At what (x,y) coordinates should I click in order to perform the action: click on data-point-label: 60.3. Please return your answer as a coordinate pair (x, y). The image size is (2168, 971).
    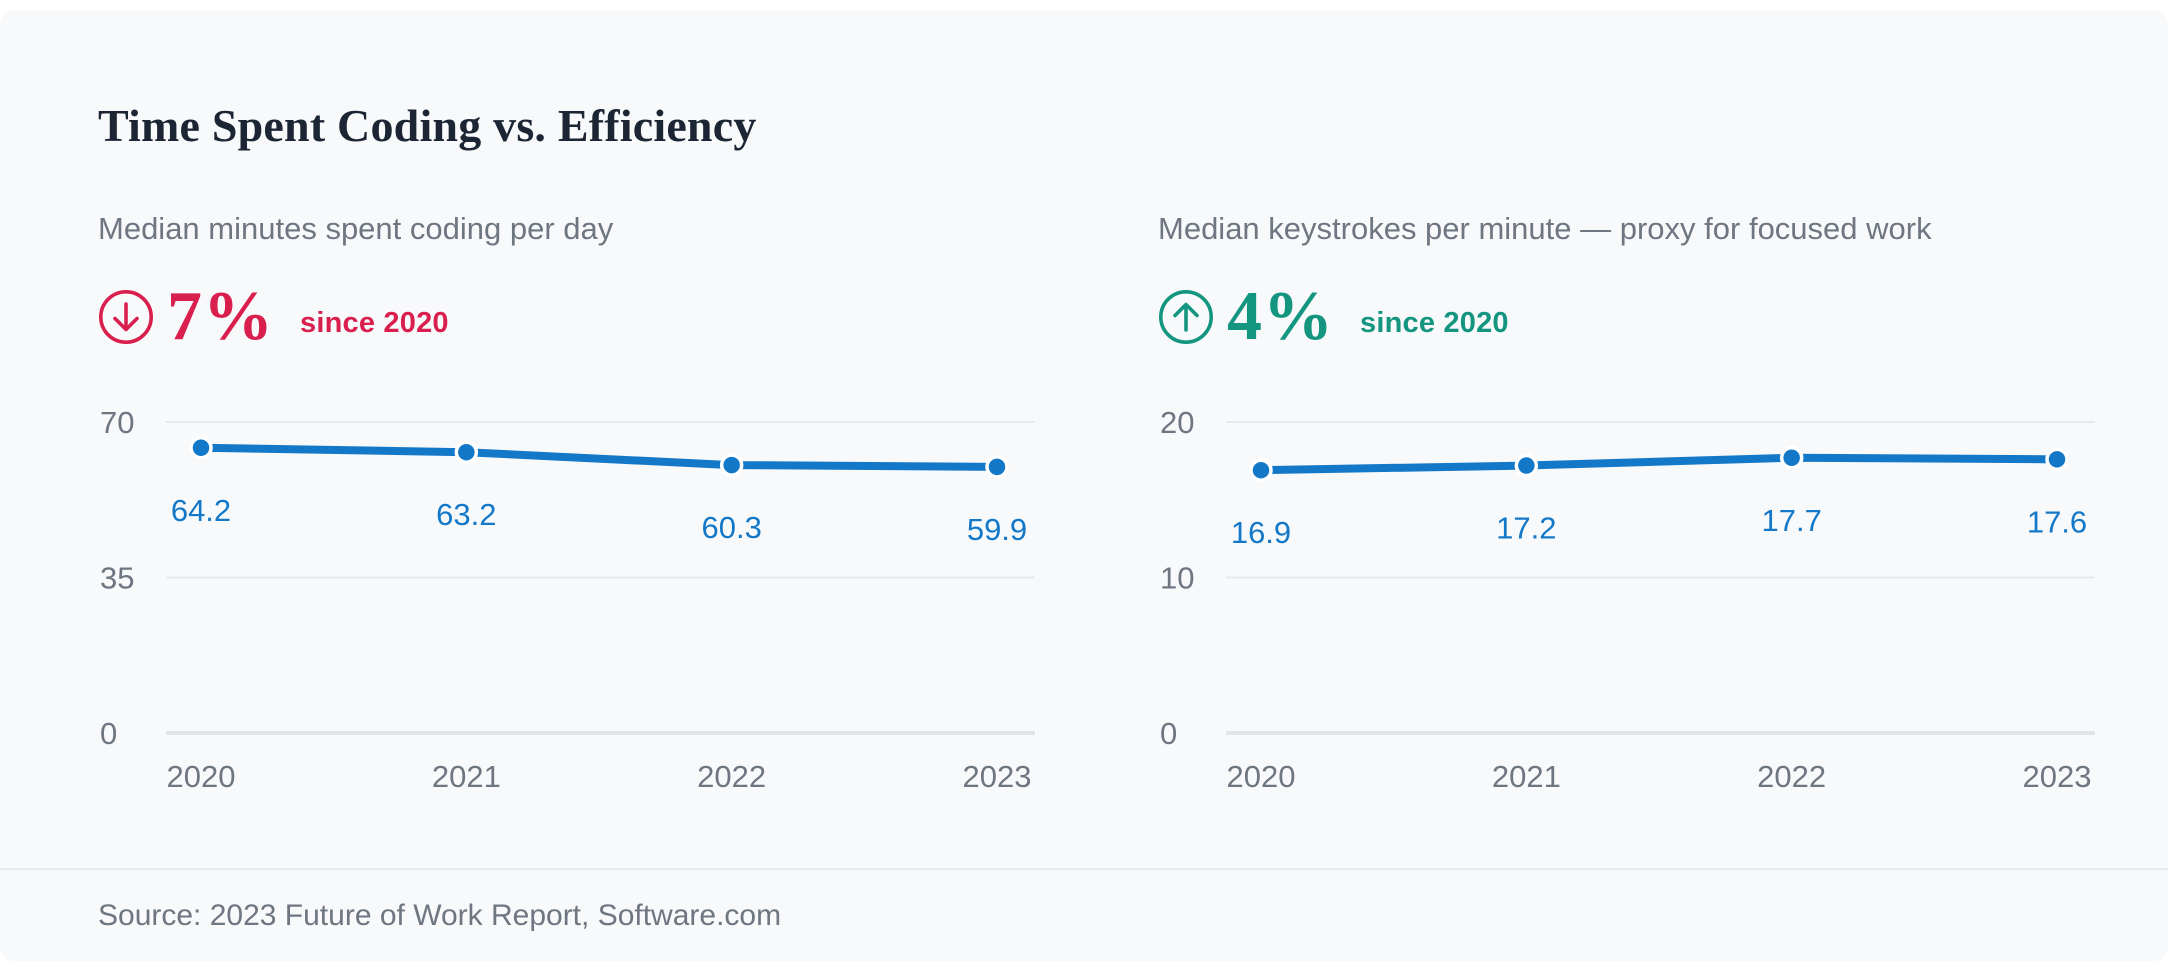
    Looking at the image, I should click on (731, 527).